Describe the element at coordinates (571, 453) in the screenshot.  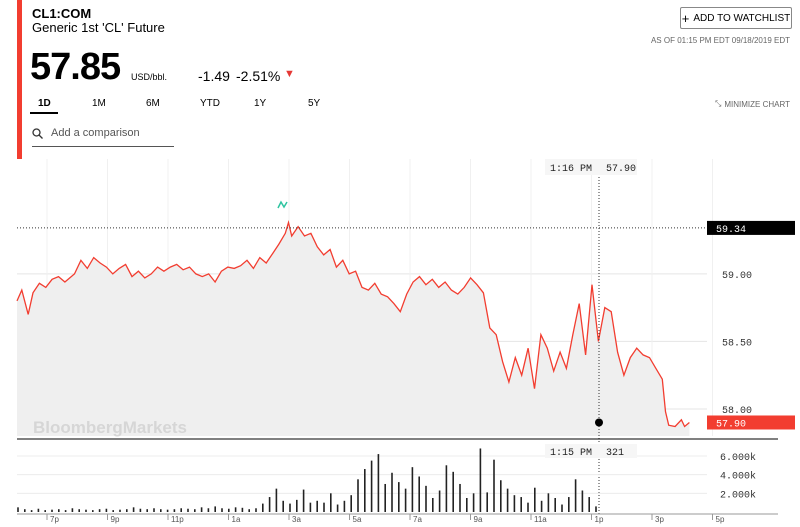
I see `volume-crosshair-time: 1:15 PM` at that location.